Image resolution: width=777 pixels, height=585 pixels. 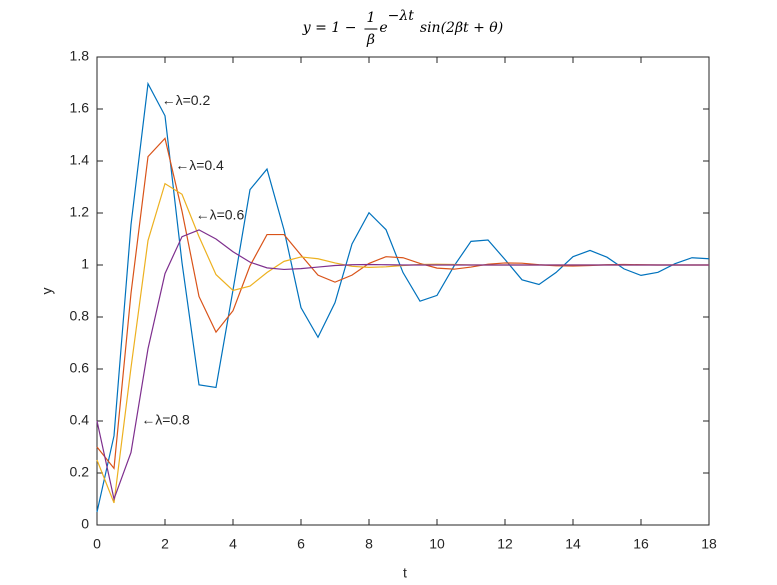 I want to click on title-numerator: 1, so click(x=370, y=18).